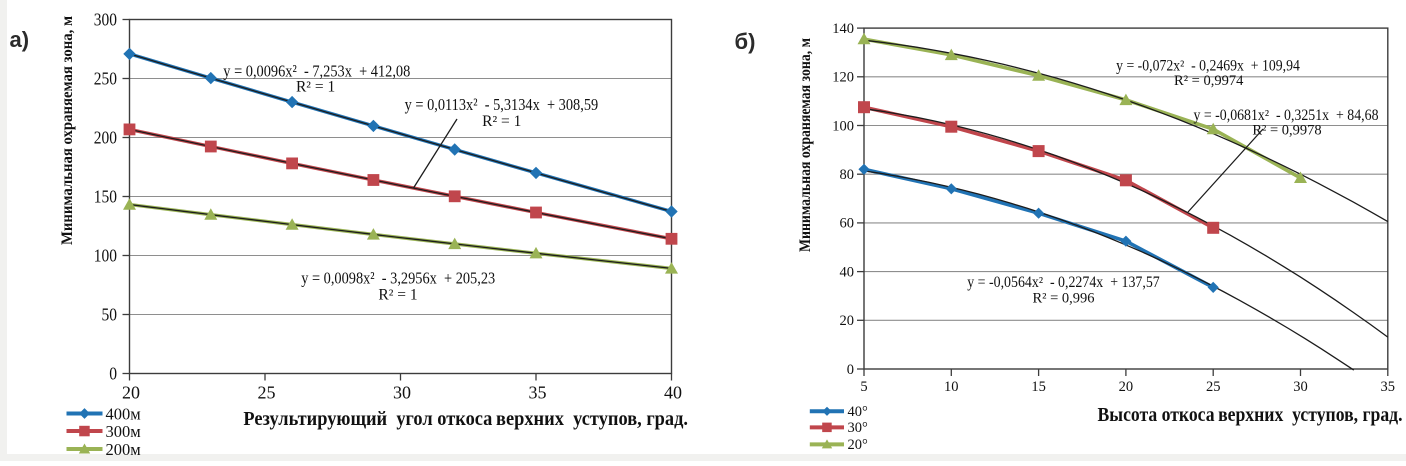 Image resolution: width=1406 pixels, height=466 pixels. Describe the element at coordinates (105, 197) in the screenshot. I see `svg-text: 150` at that location.